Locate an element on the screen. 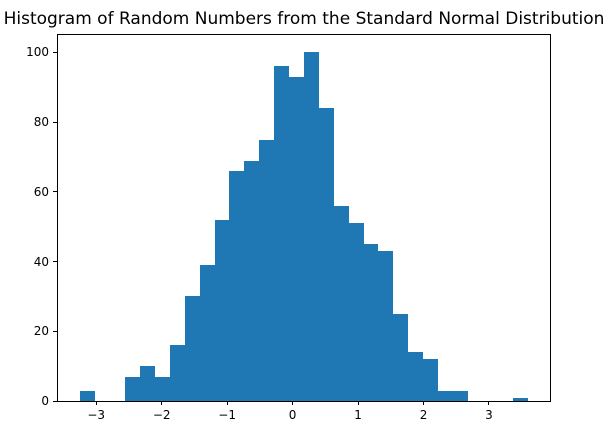 The height and width of the screenshot is (435, 607). y-tick-label: 20 is located at coordinates (41, 331).